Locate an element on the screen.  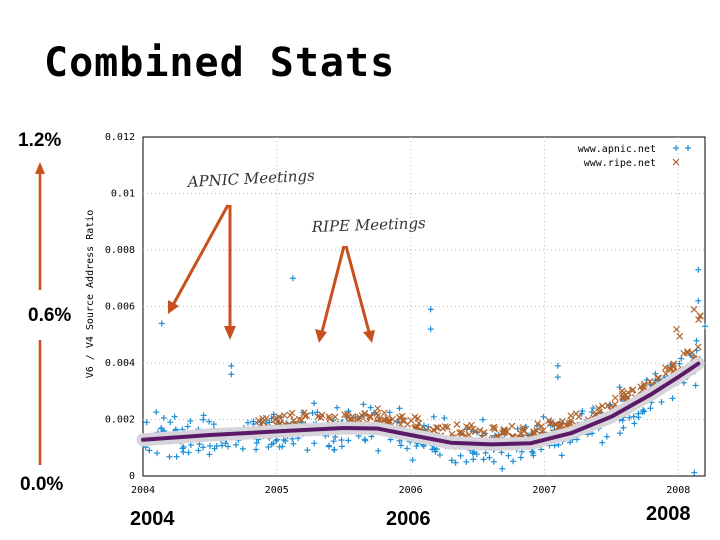
year-label-2008: 2008 is located at coordinates (668, 514).